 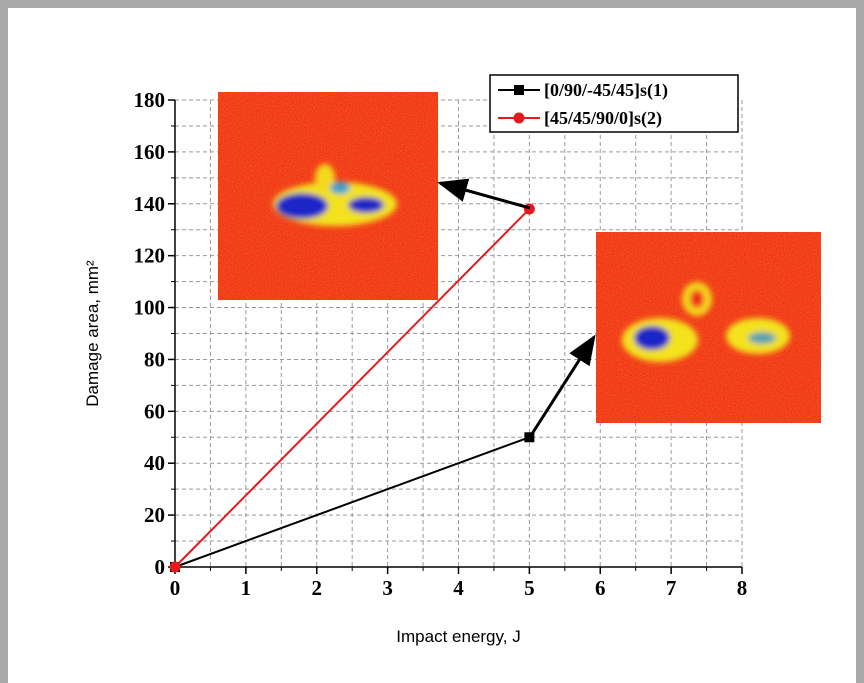 What do you see at coordinates (150, 100) in the screenshot?
I see `y-tick-label: 180` at bounding box center [150, 100].